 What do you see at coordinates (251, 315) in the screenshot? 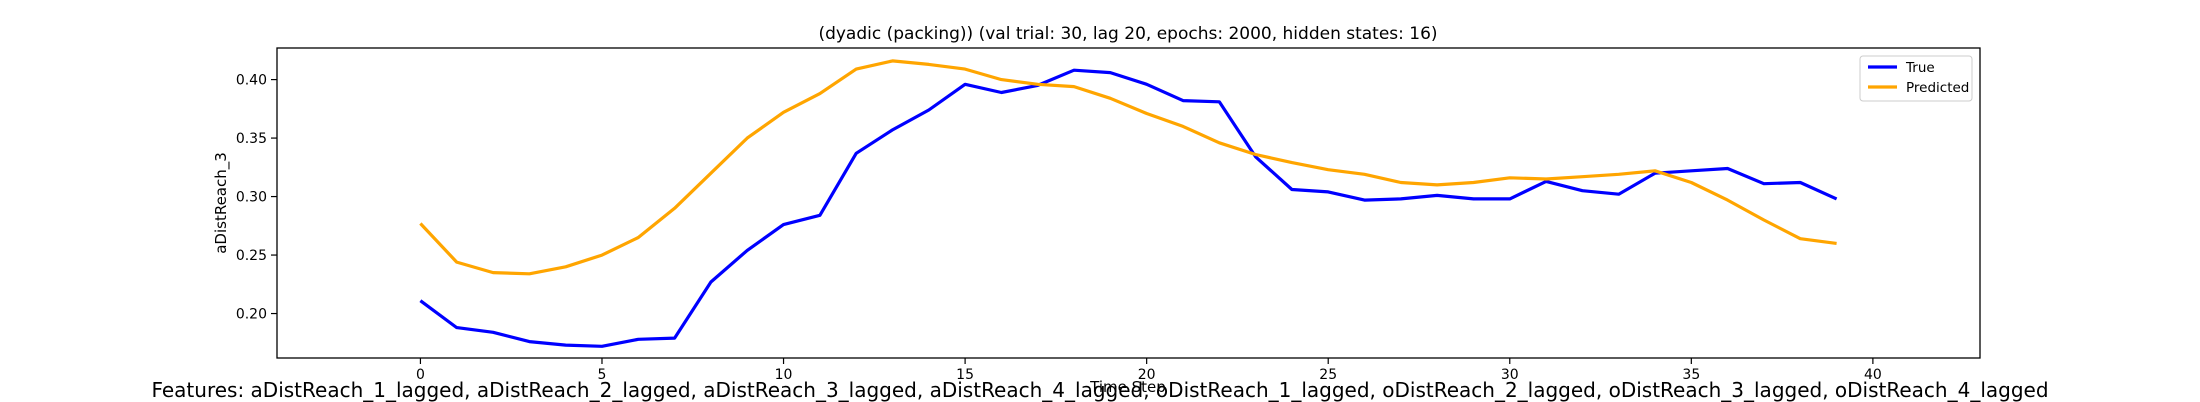
I see `y-tick-label: 0.20` at bounding box center [251, 315].